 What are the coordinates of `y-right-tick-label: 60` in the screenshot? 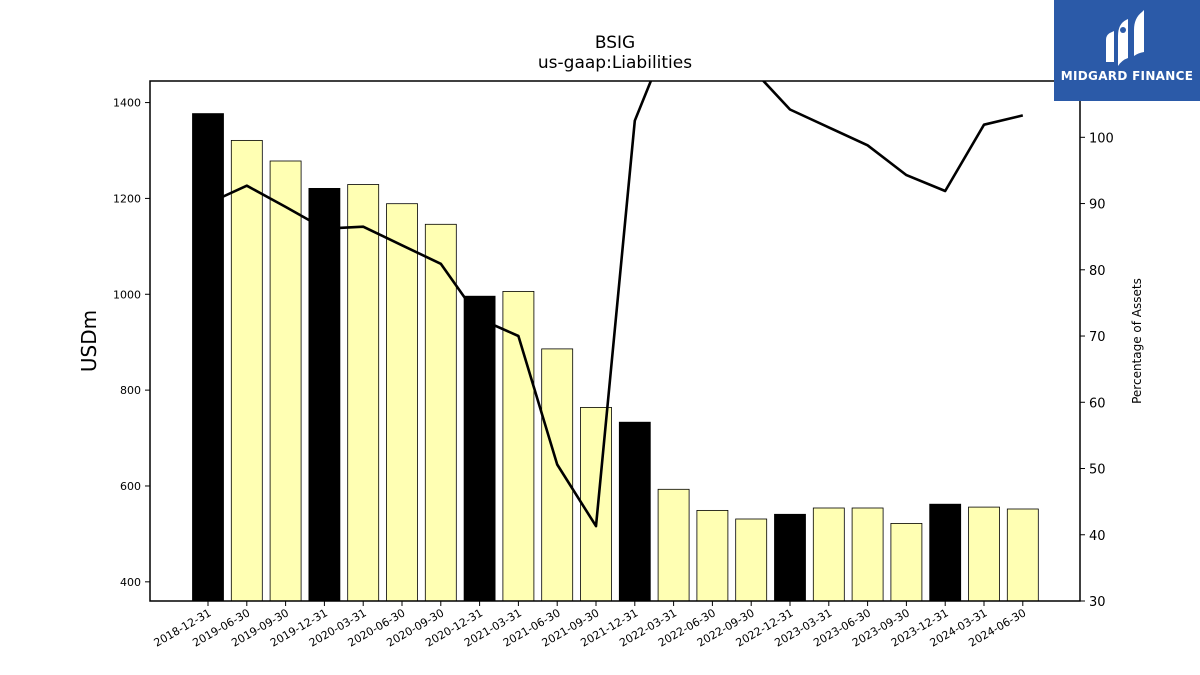 It's located at (1097, 403).